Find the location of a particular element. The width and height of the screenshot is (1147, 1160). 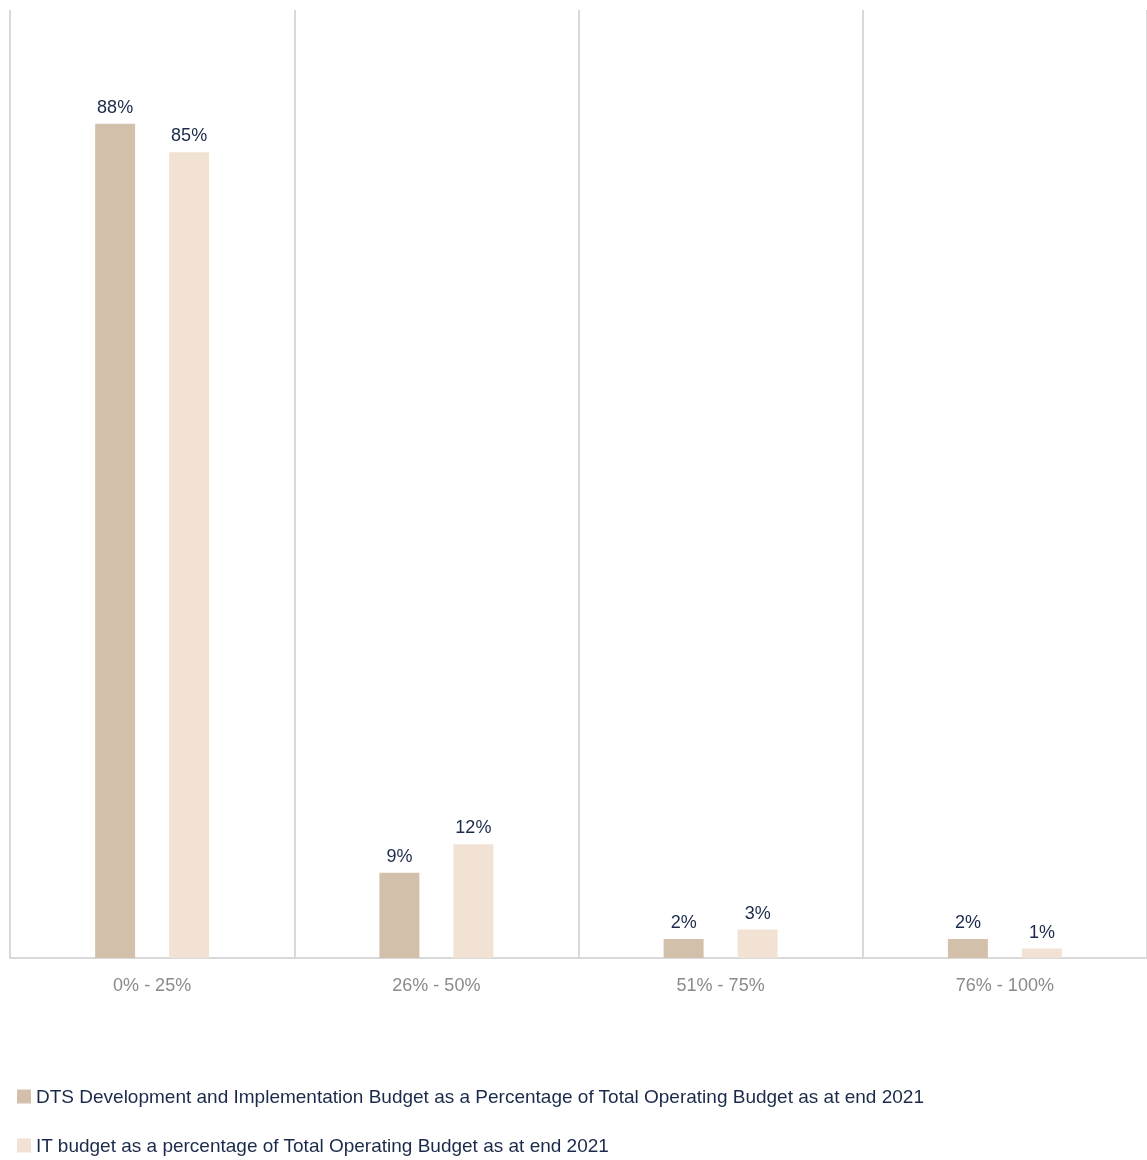

x-tick-label: 26% - 50% is located at coordinates (436, 985).